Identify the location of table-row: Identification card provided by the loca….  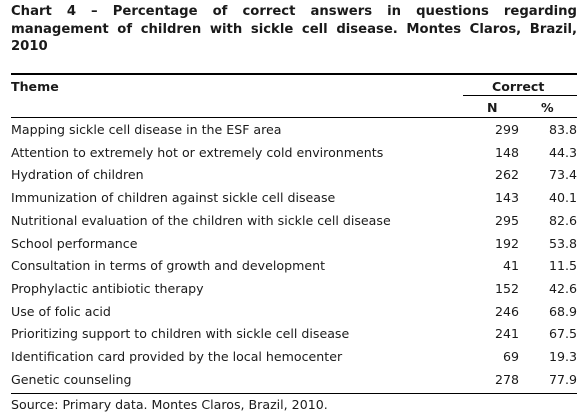
(294, 357).